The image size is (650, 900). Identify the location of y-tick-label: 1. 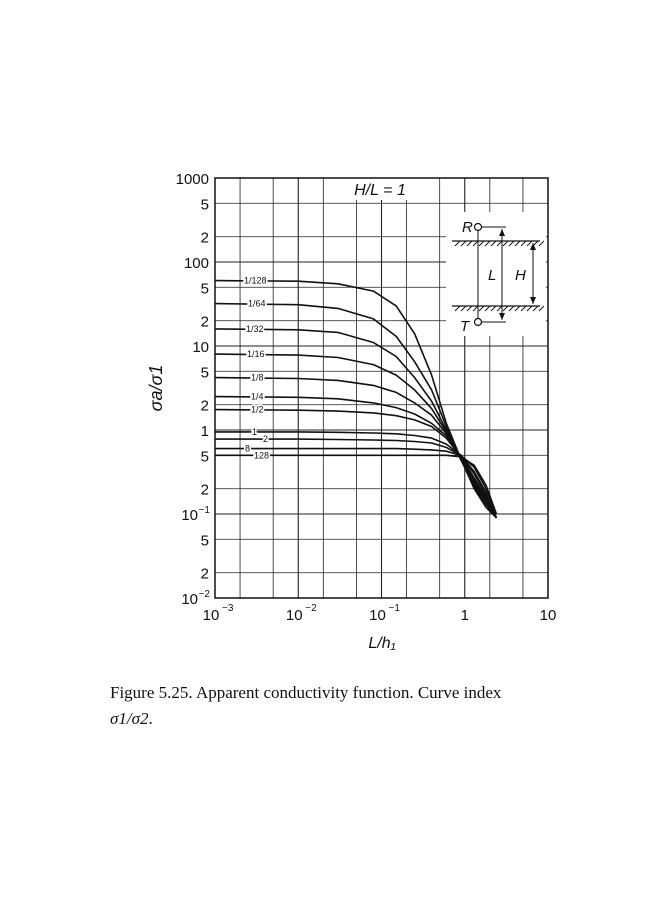
(205, 431).